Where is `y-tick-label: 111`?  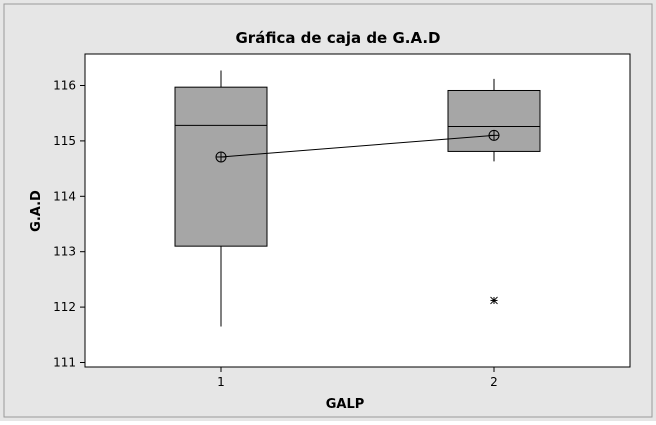 y-tick-label: 111 is located at coordinates (64, 363).